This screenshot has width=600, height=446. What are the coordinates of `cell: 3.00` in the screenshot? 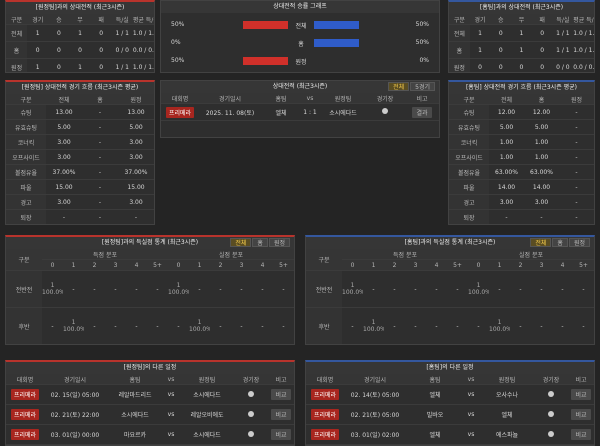 It's located at (64, 142).